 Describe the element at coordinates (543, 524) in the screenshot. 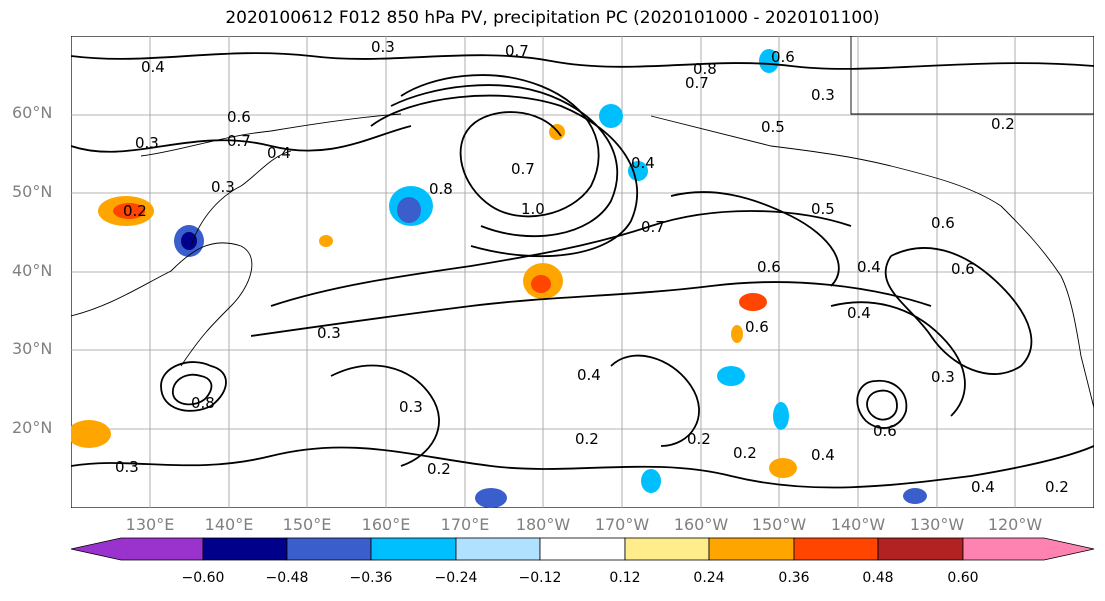

I see `lon-label: 180°W` at that location.